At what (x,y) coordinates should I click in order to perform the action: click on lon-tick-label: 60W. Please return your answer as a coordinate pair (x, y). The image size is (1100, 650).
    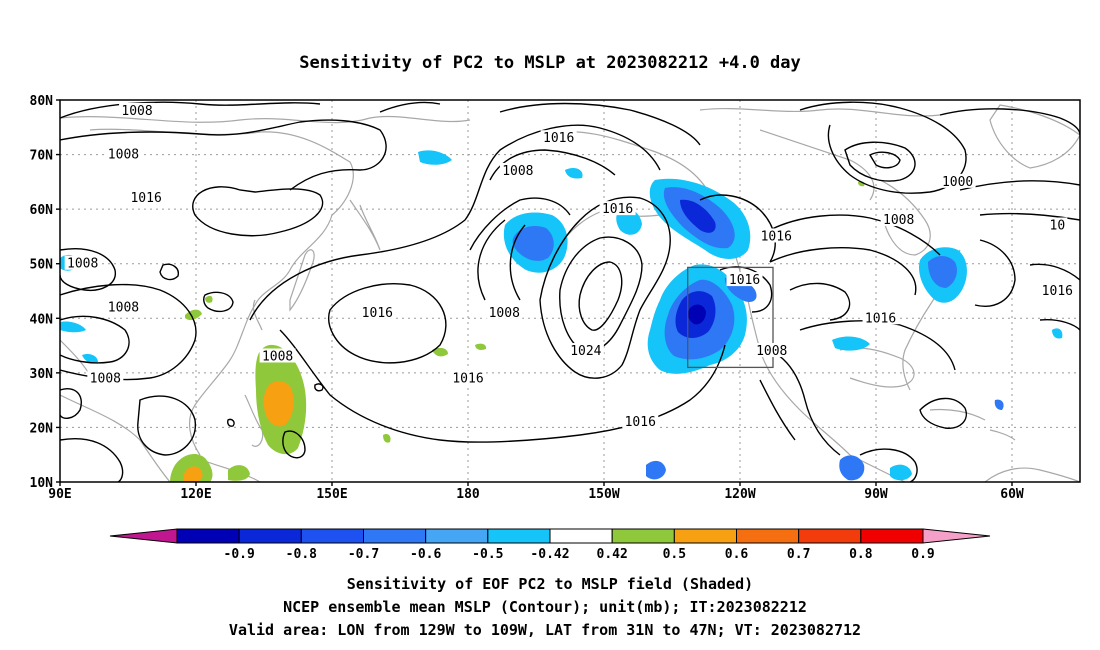
    Looking at the image, I should click on (1012, 494).